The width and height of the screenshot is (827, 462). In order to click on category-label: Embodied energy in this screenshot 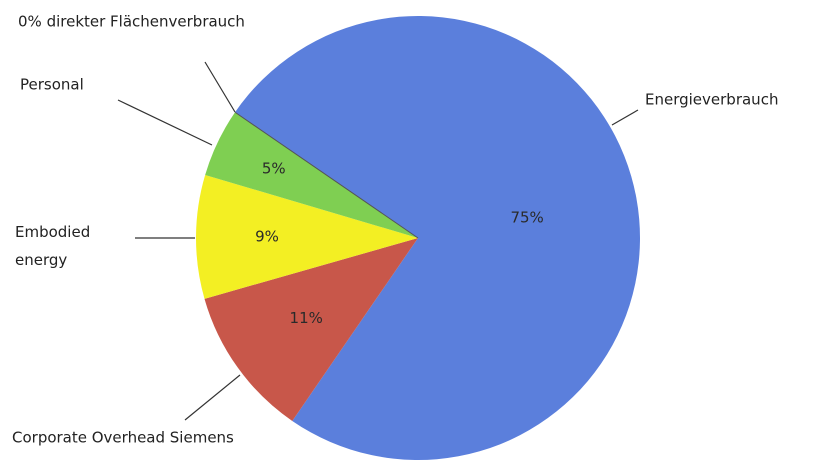, I will do `click(52, 246)`.